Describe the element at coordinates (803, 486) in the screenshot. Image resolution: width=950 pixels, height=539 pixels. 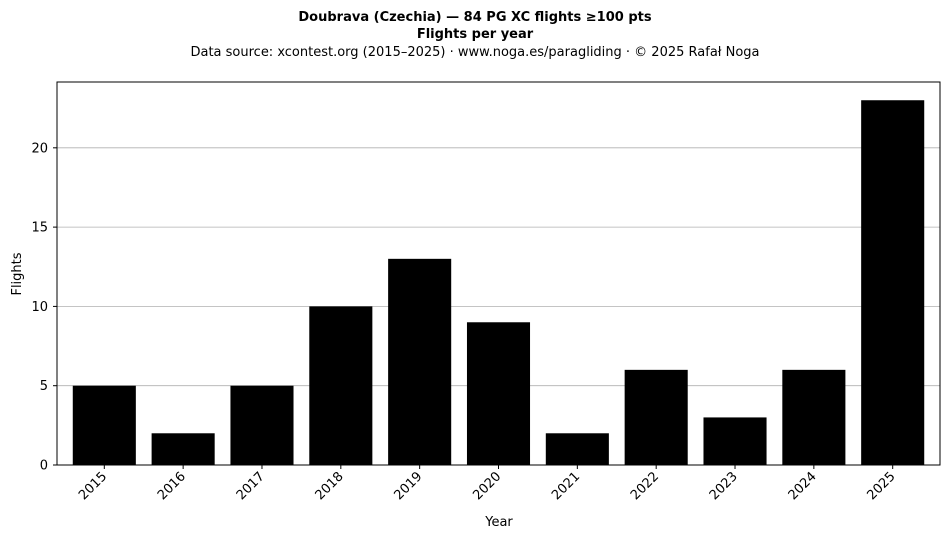
I see `x-tick-label: 2024` at that location.